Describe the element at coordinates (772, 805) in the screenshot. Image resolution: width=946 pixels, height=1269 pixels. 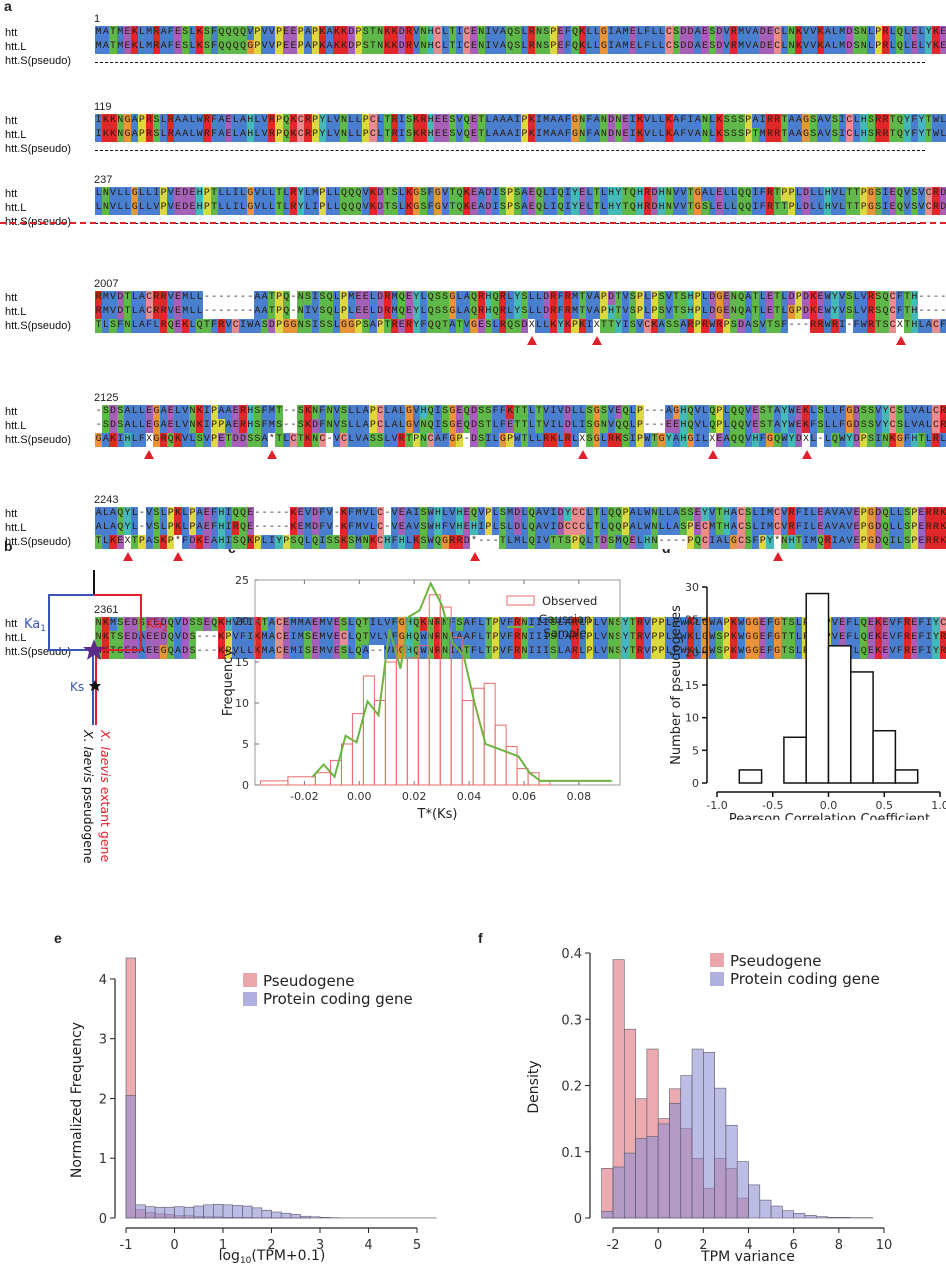
I see `x-tick-label: -0.5` at that location.